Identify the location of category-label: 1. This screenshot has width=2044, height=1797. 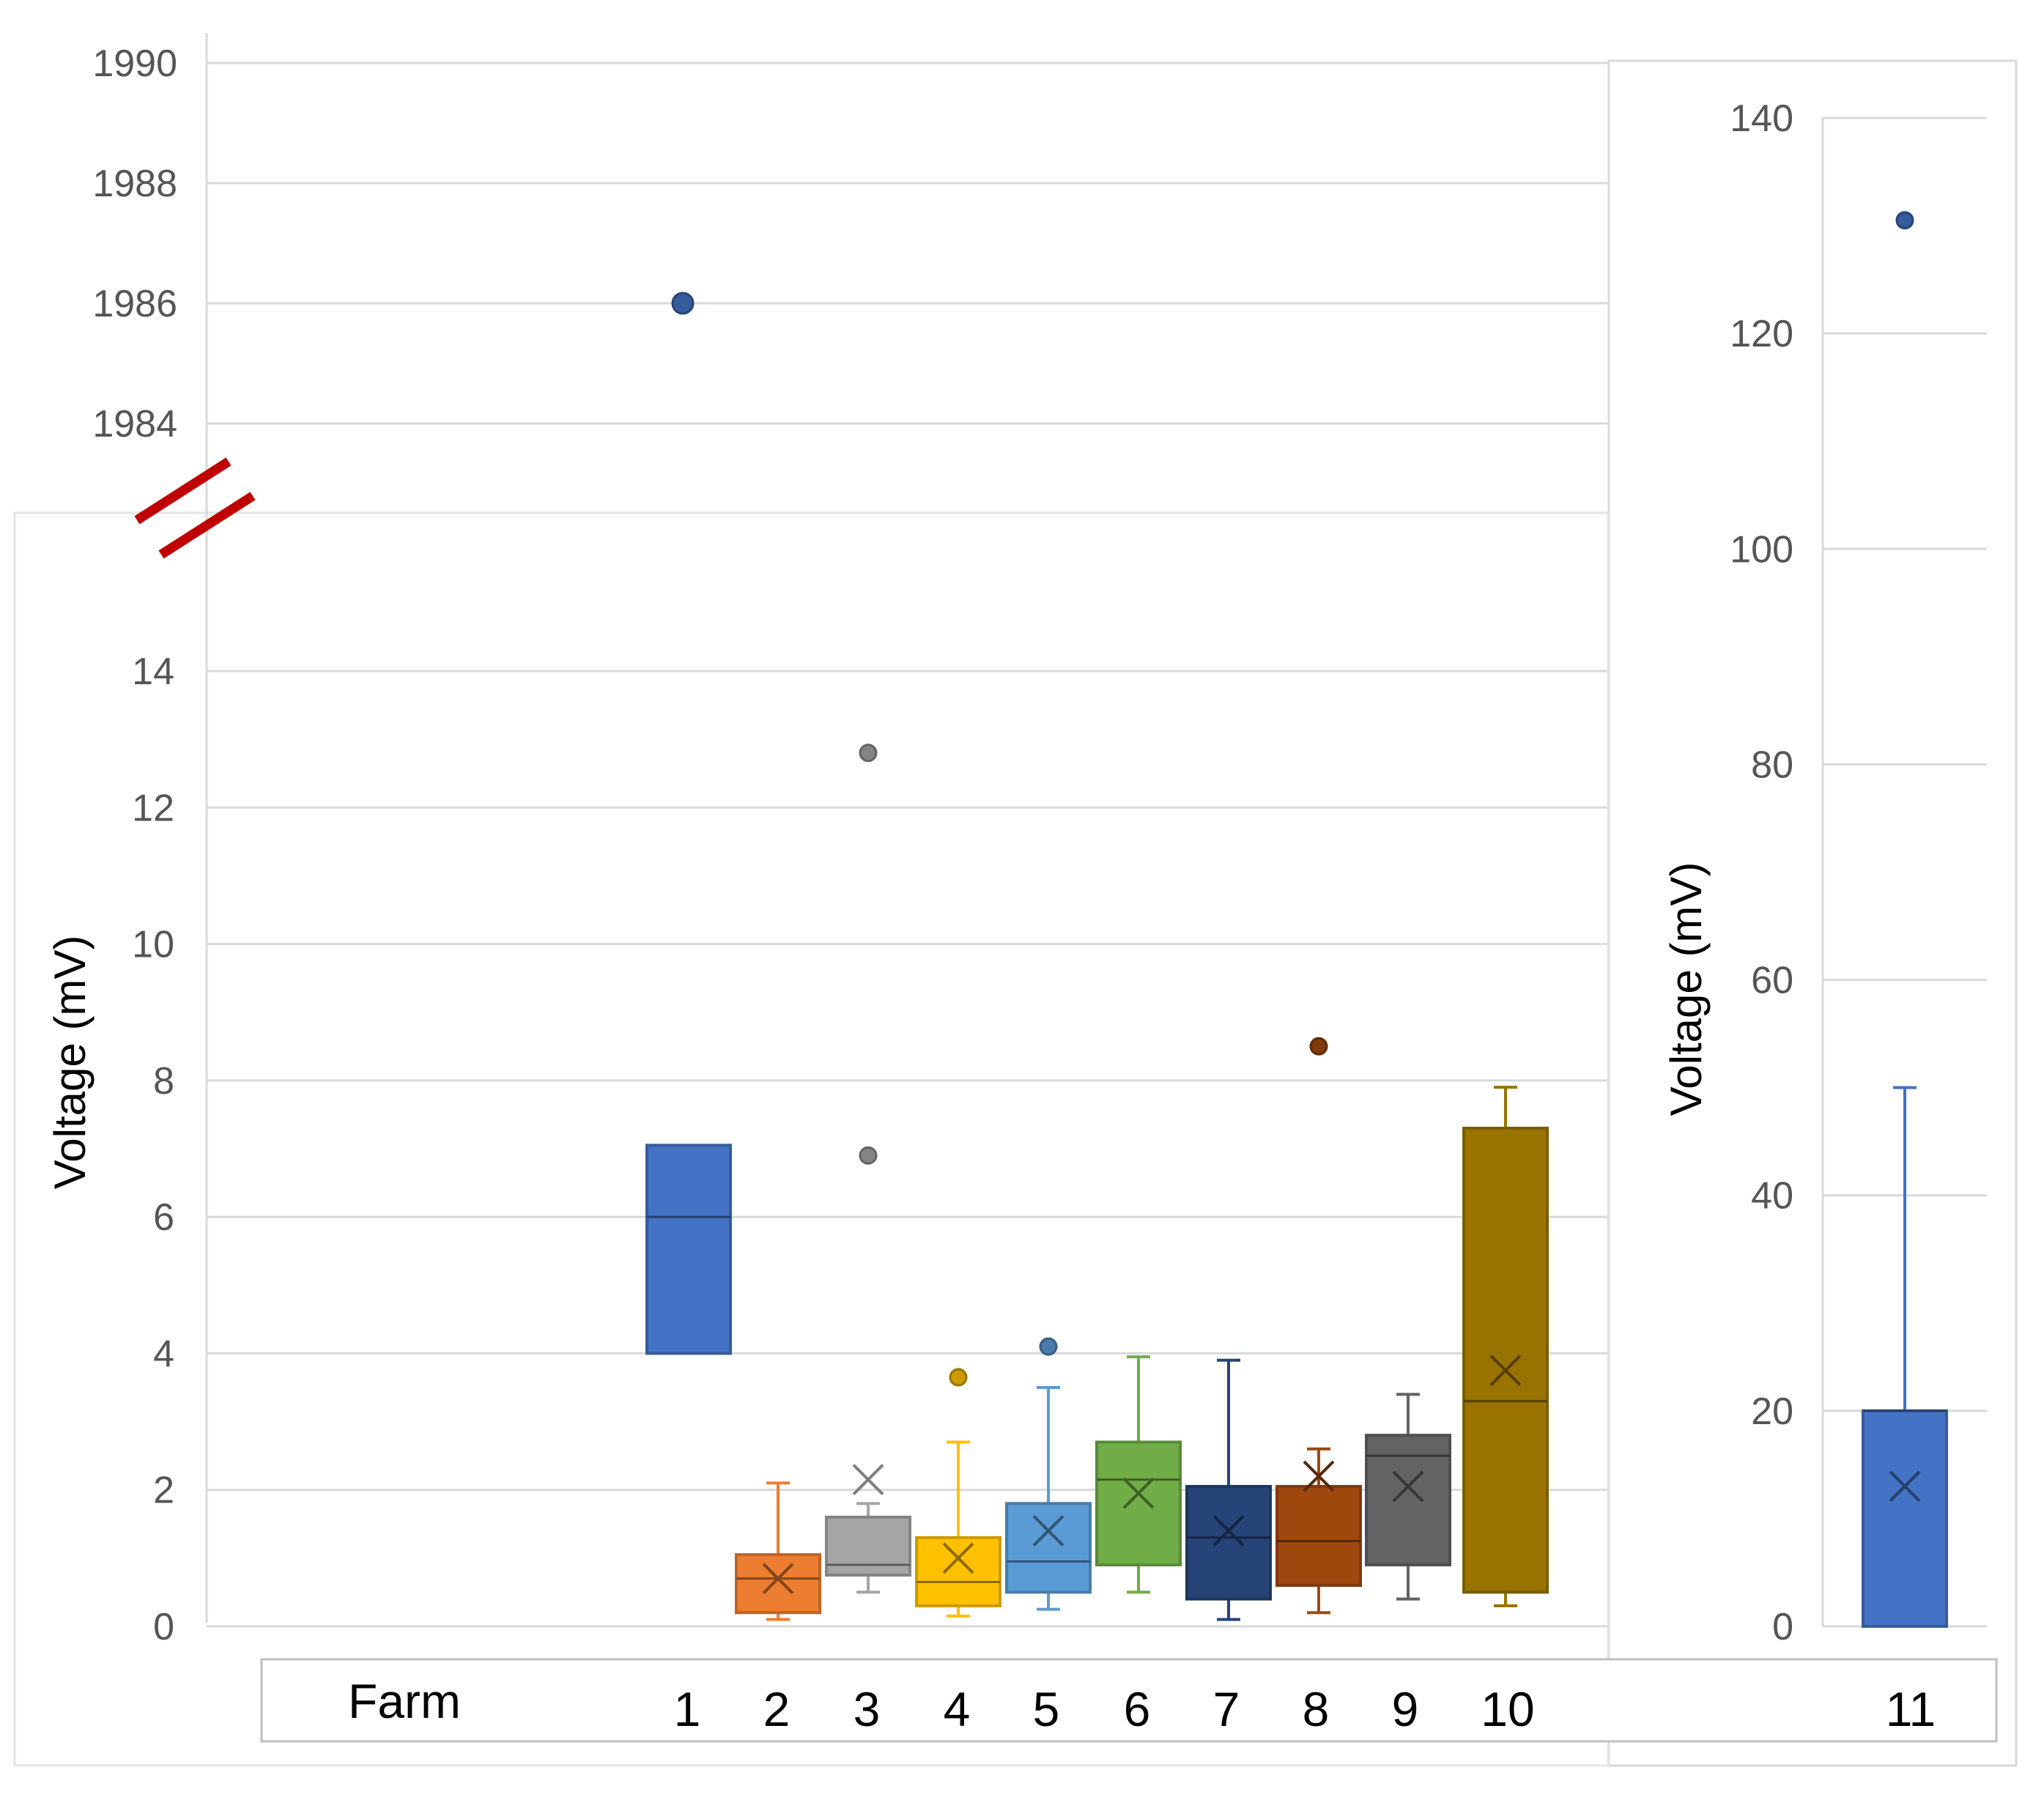
(687, 1709).